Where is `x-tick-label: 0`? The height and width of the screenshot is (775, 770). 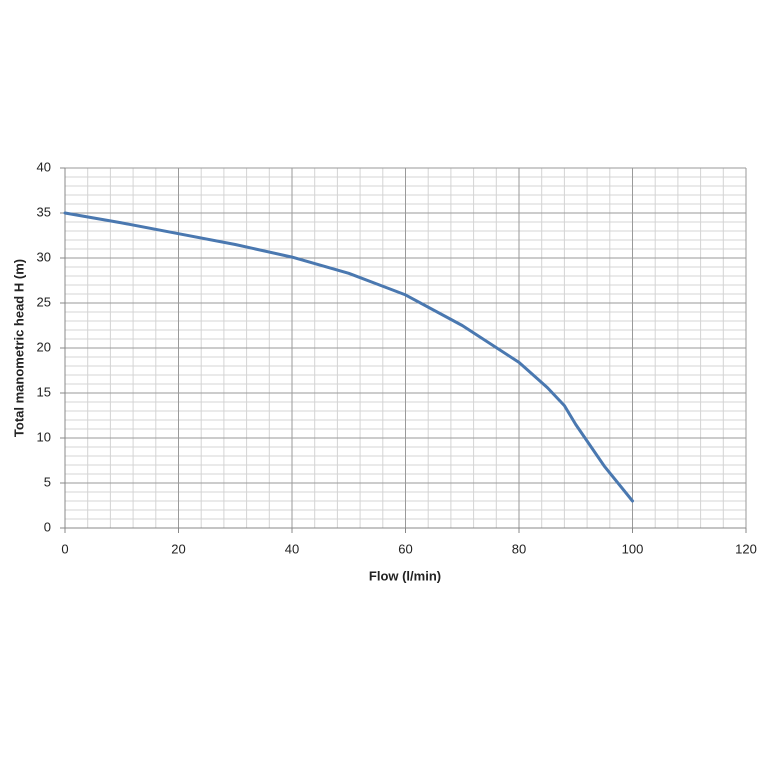
x-tick-label: 0 is located at coordinates (64, 548).